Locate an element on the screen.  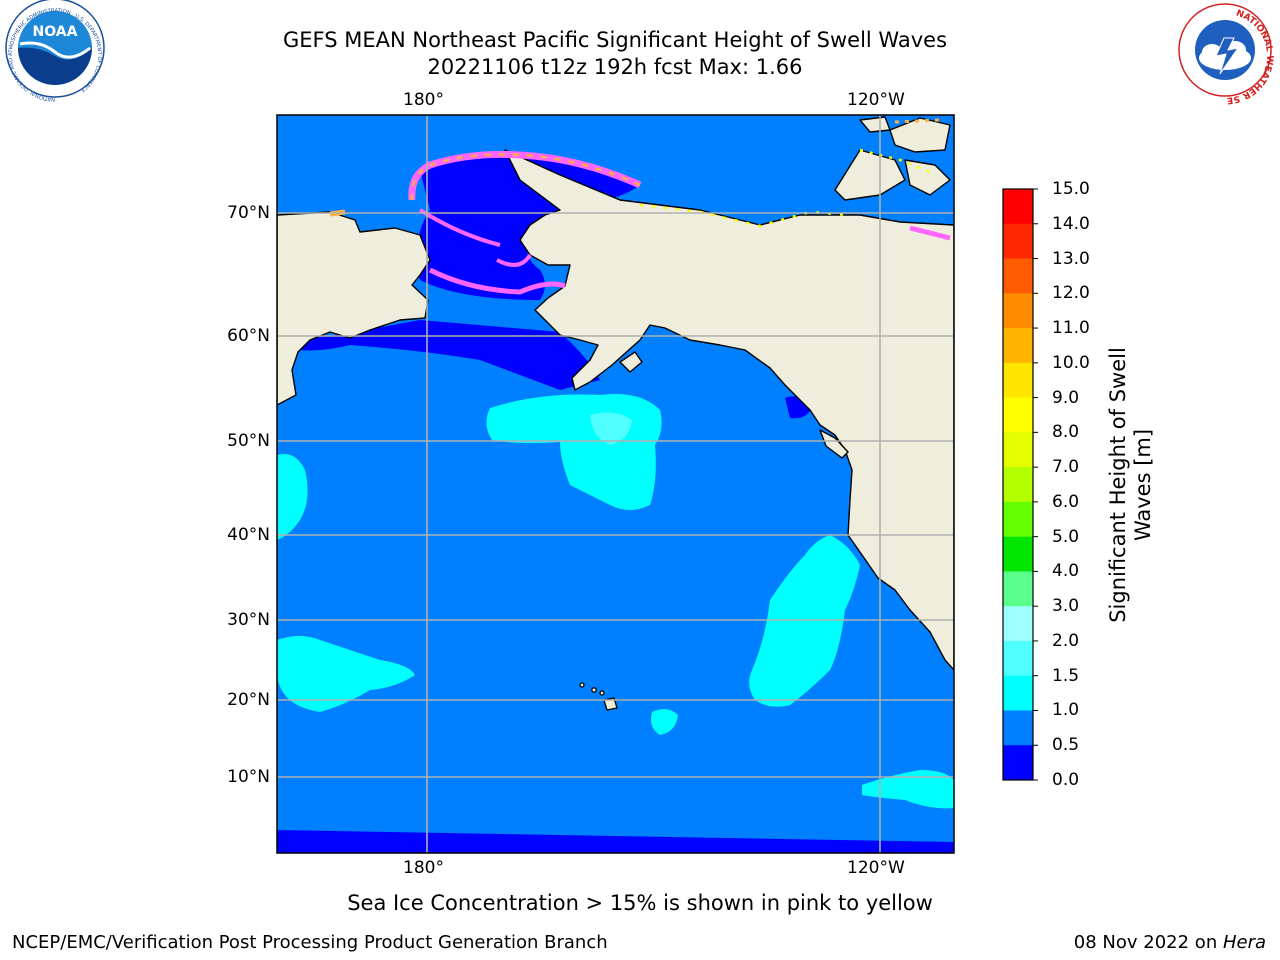
map-subtitle: 20221106 t12z 192h fcst Max: 1.66 is located at coordinates (615, 67).